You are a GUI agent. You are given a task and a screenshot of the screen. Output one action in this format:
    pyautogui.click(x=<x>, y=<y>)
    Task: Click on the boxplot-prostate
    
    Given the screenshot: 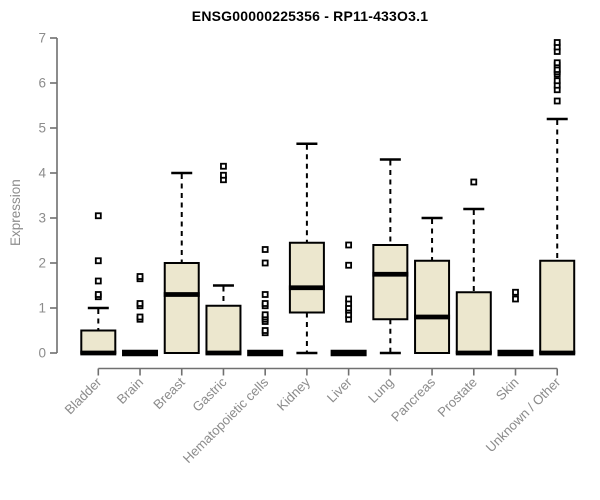 What is the action you would take?
    pyautogui.click(x=473, y=267)
    